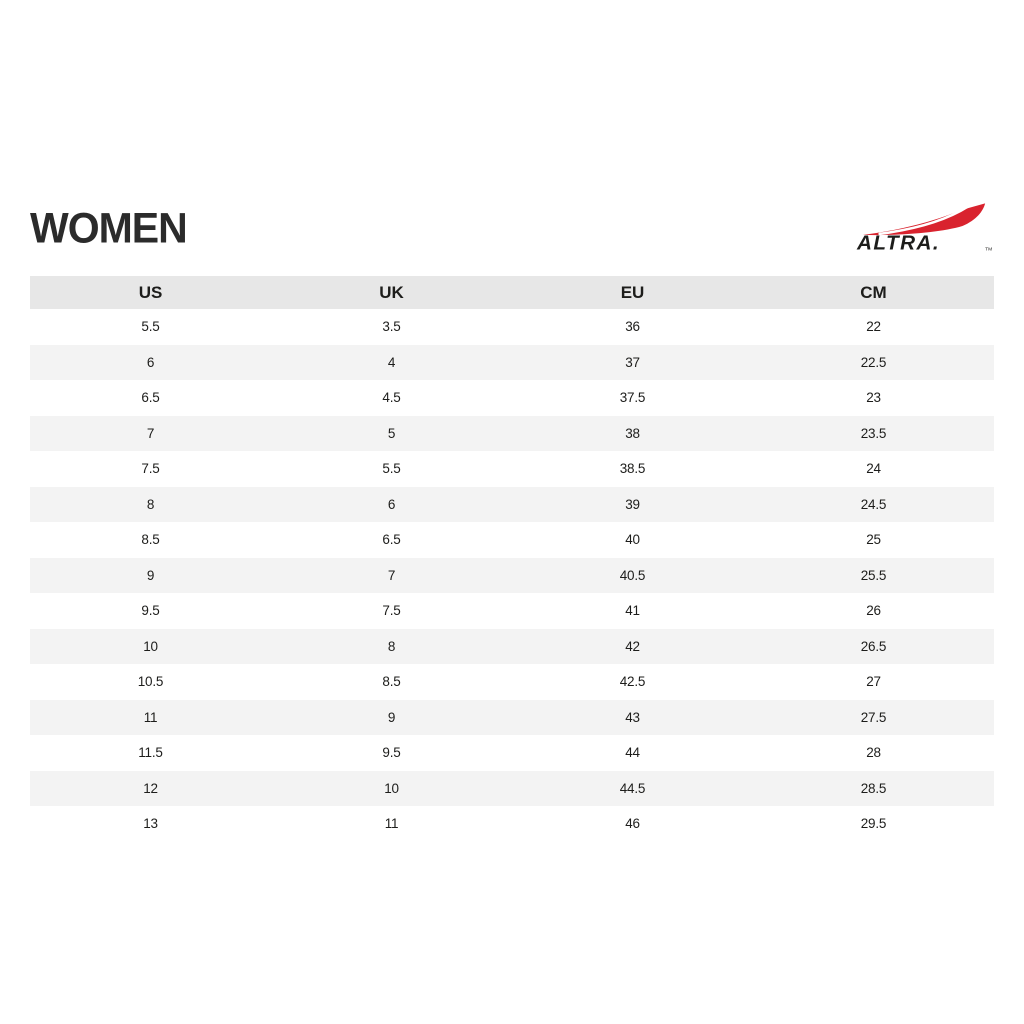 The width and height of the screenshot is (1024, 1024). What do you see at coordinates (391, 362) in the screenshot?
I see `size-cell-uk: 4` at bounding box center [391, 362].